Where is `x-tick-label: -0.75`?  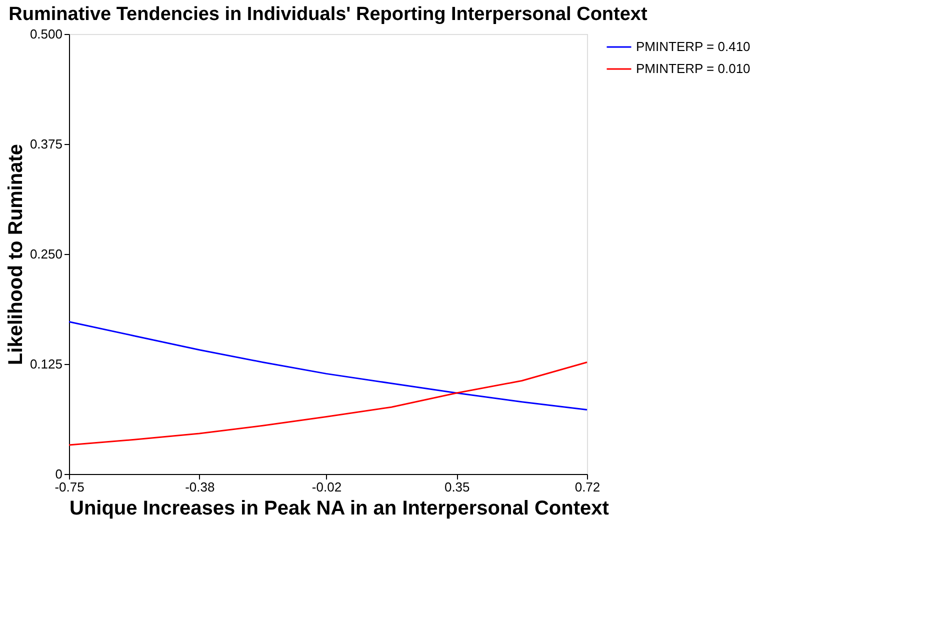 x-tick-label: -0.75 is located at coordinates (69, 487).